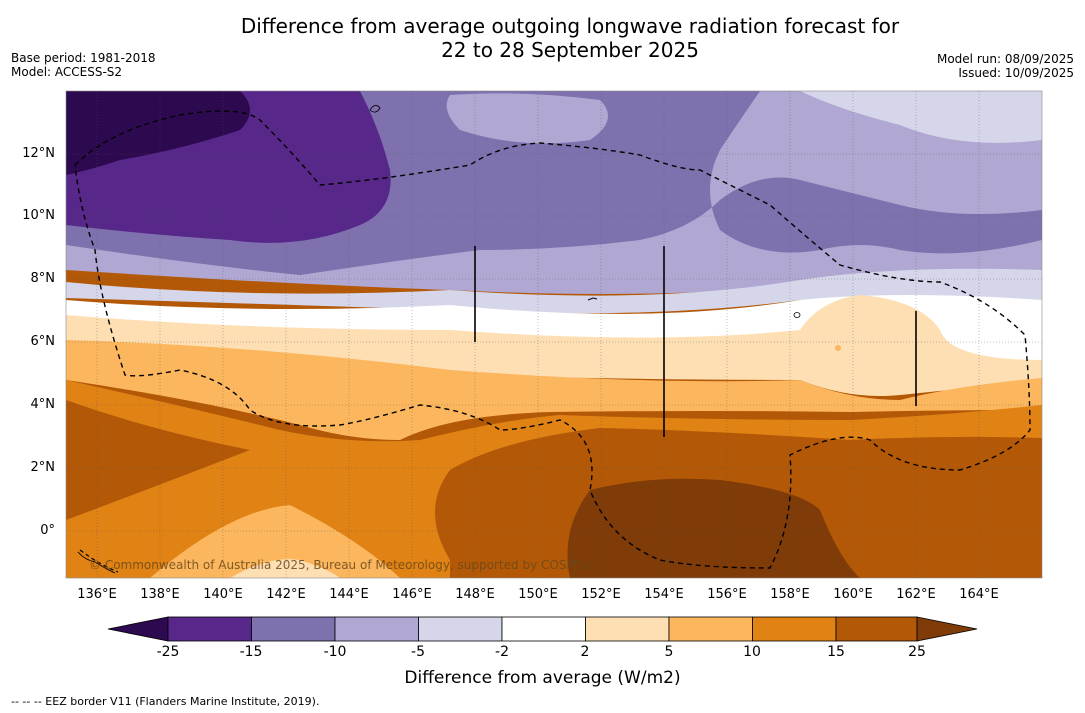 This screenshot has width=1085, height=713. What do you see at coordinates (67, 72) in the screenshot?
I see `model-name: Model: ACCESS-S2` at bounding box center [67, 72].